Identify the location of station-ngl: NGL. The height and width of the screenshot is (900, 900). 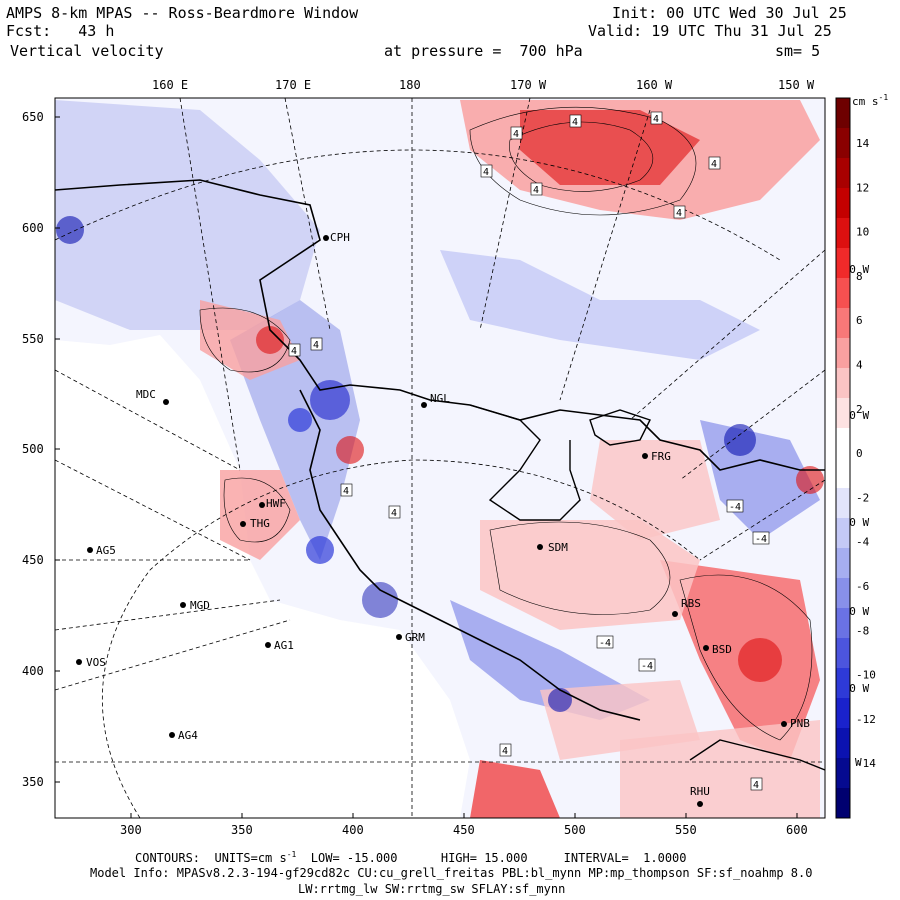
(440, 398).